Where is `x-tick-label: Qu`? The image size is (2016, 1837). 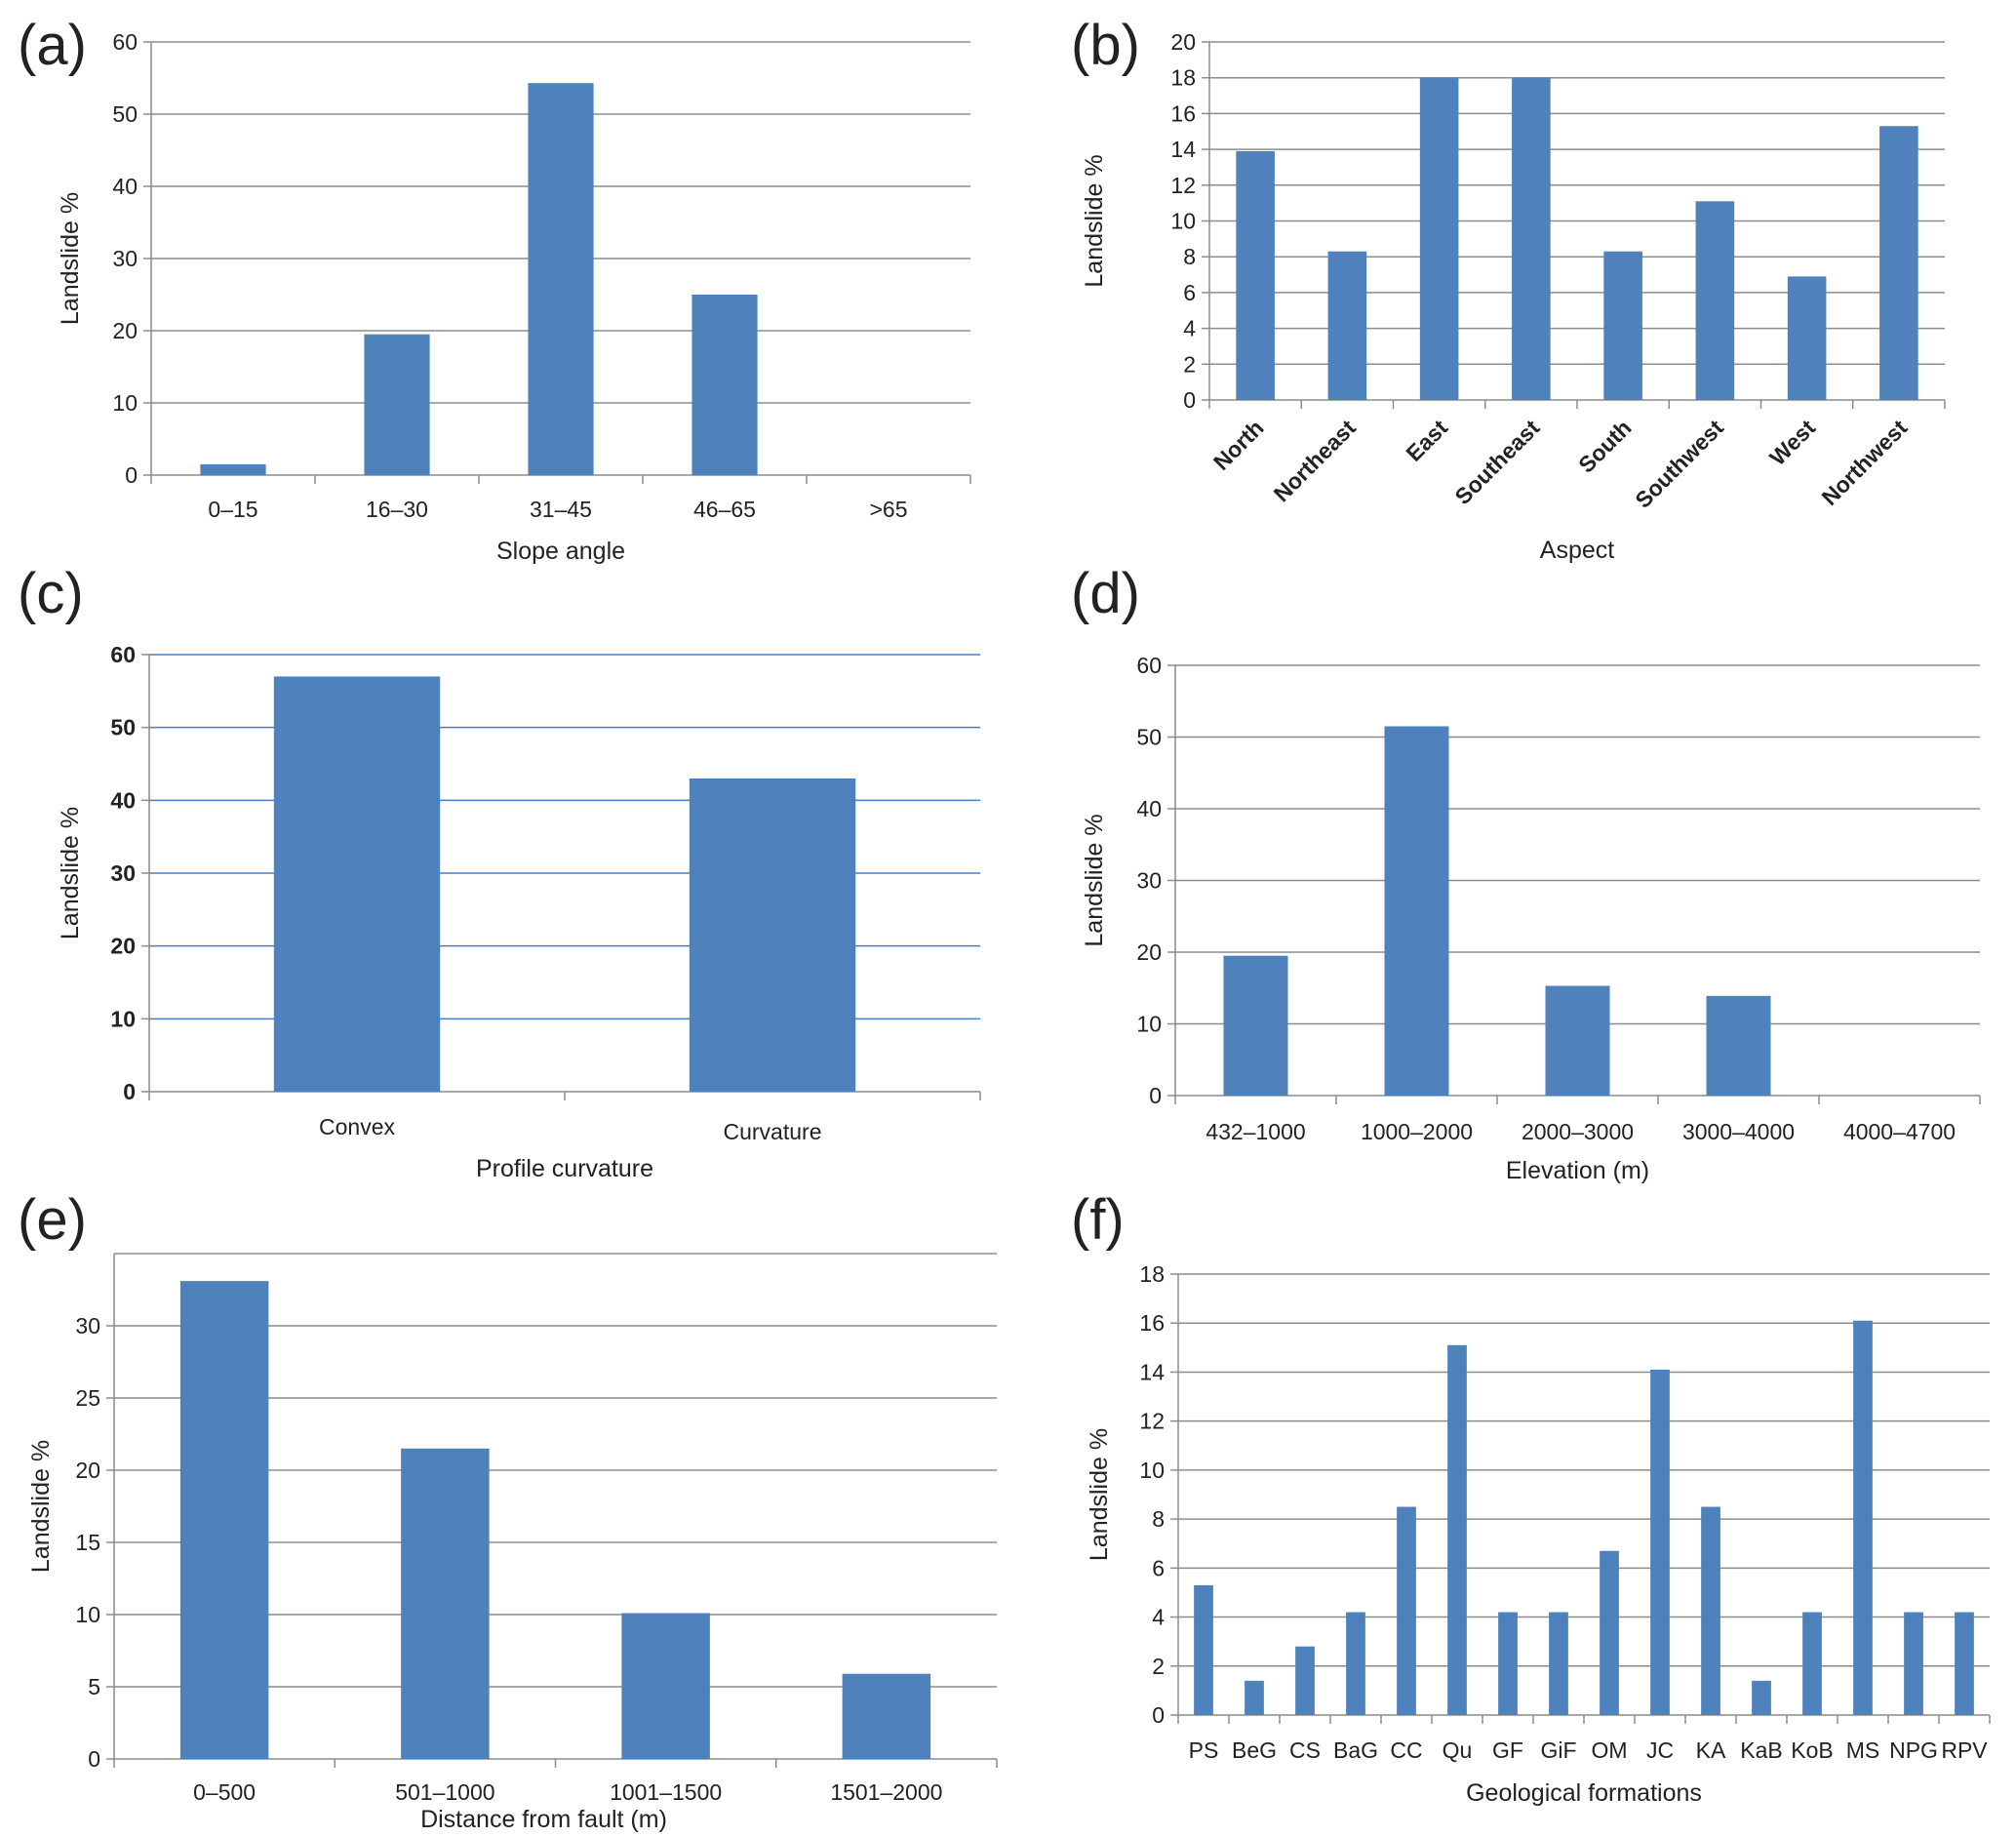
x-tick-label: Qu is located at coordinates (1458, 1750).